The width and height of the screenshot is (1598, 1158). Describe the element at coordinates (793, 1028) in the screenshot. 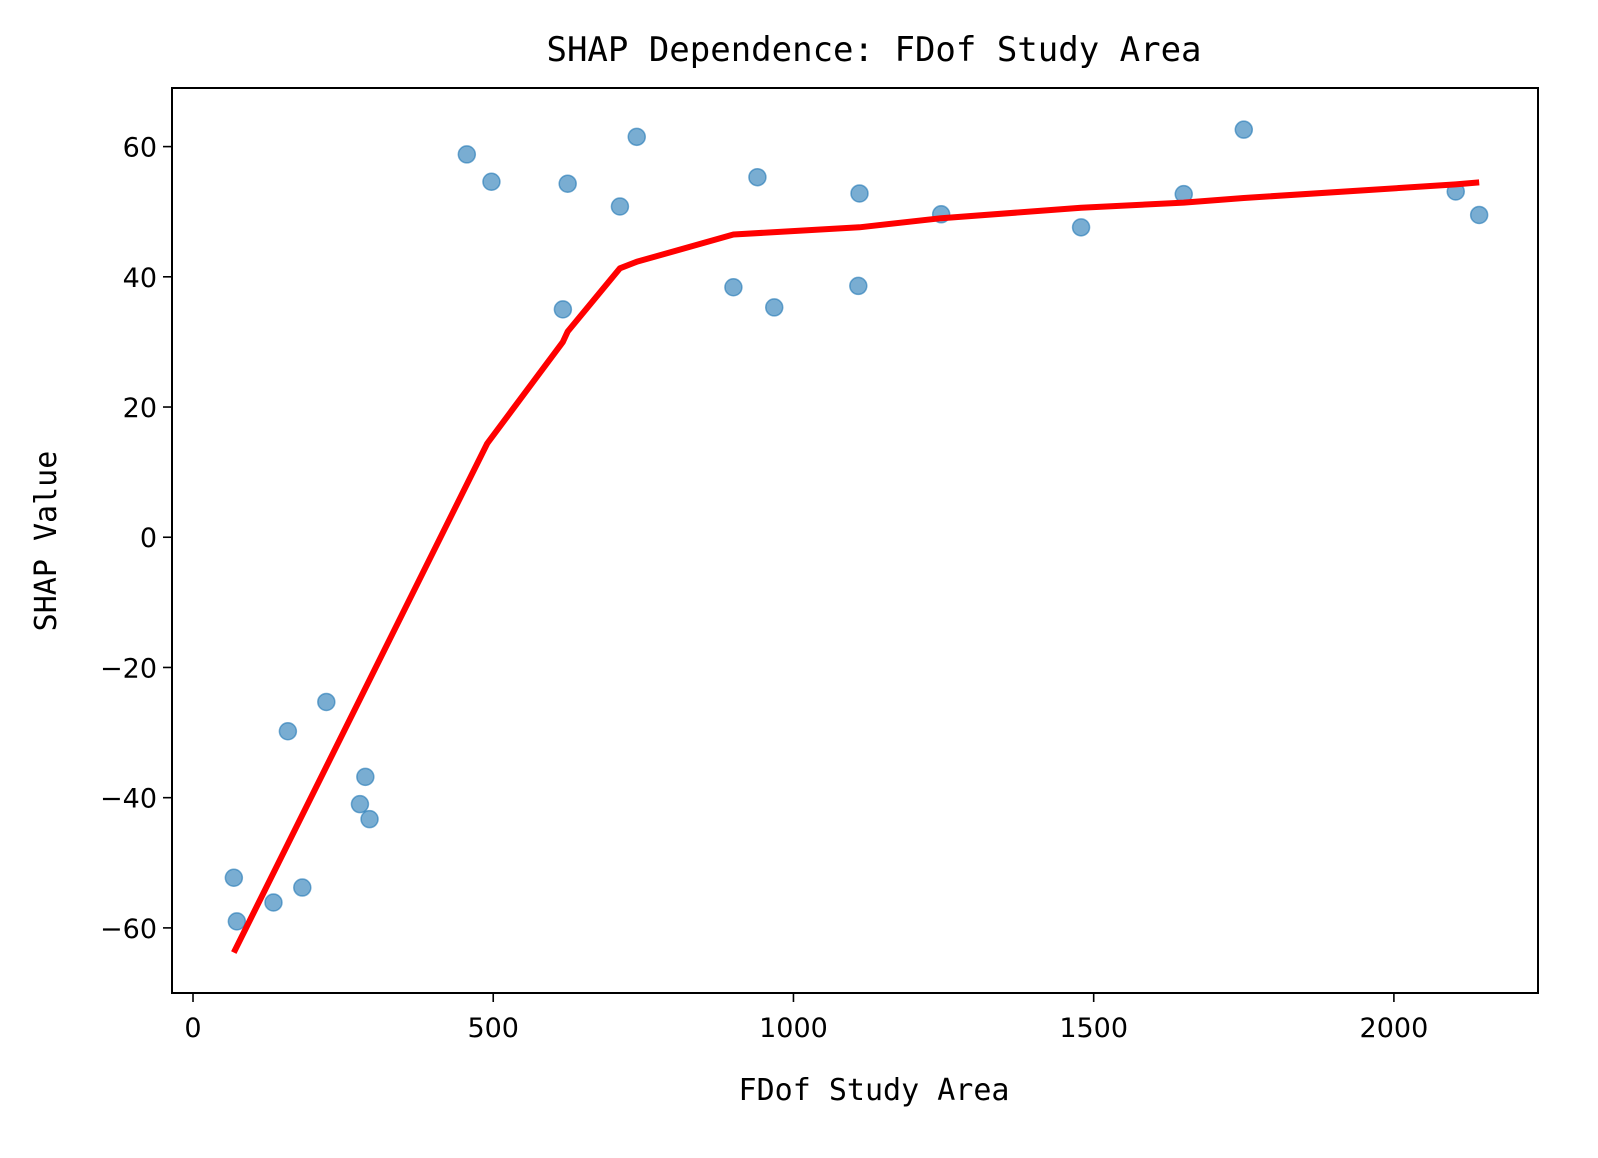

I see `x-tick-label: 1000` at that location.